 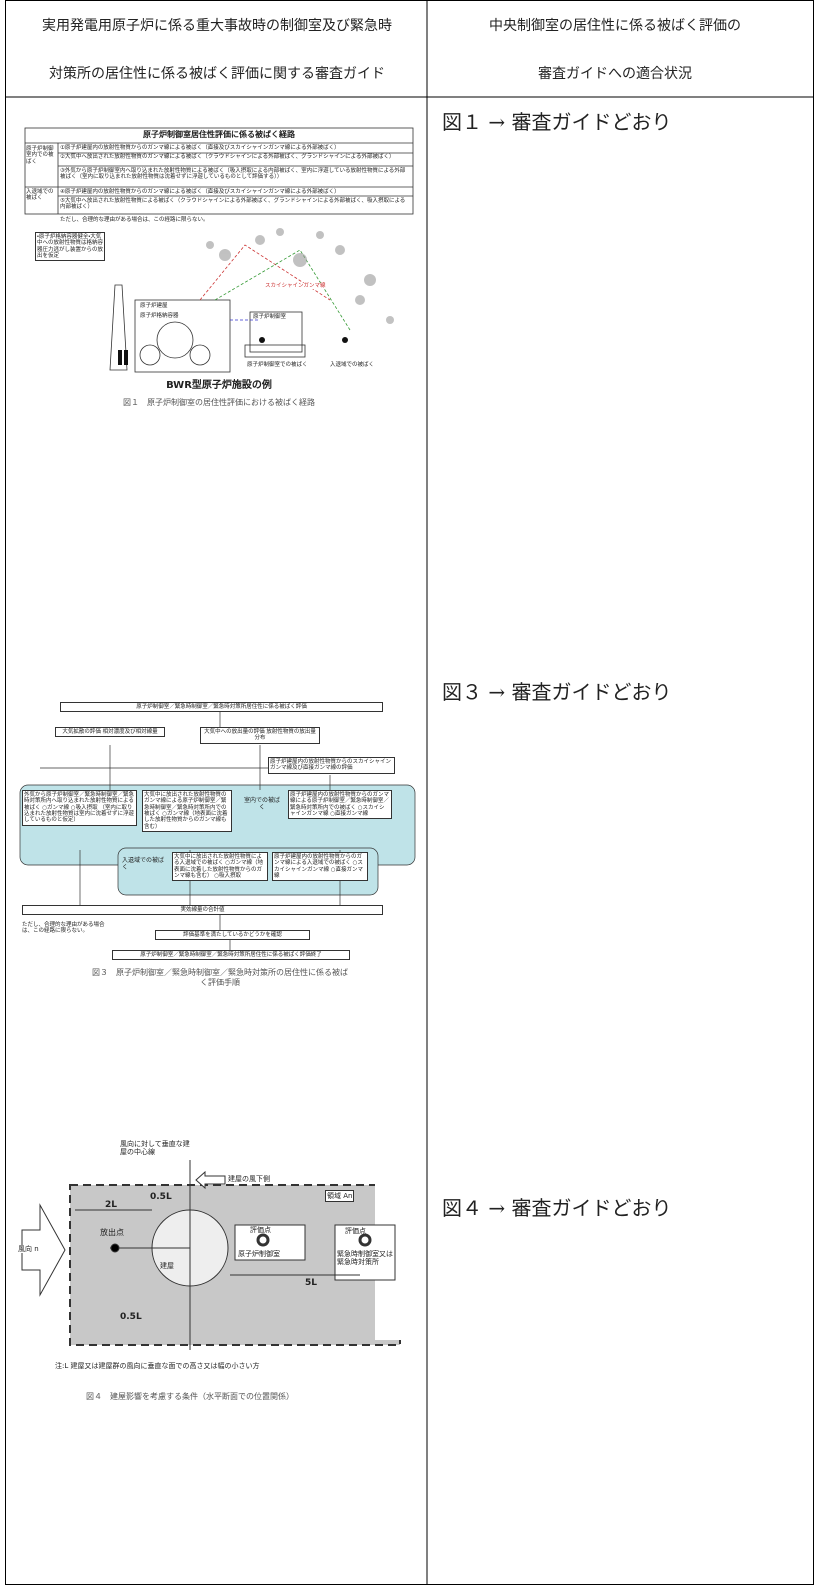 What do you see at coordinates (557, 122) in the screenshot?
I see `status: 図１ → 審査ガイドどおり` at bounding box center [557, 122].